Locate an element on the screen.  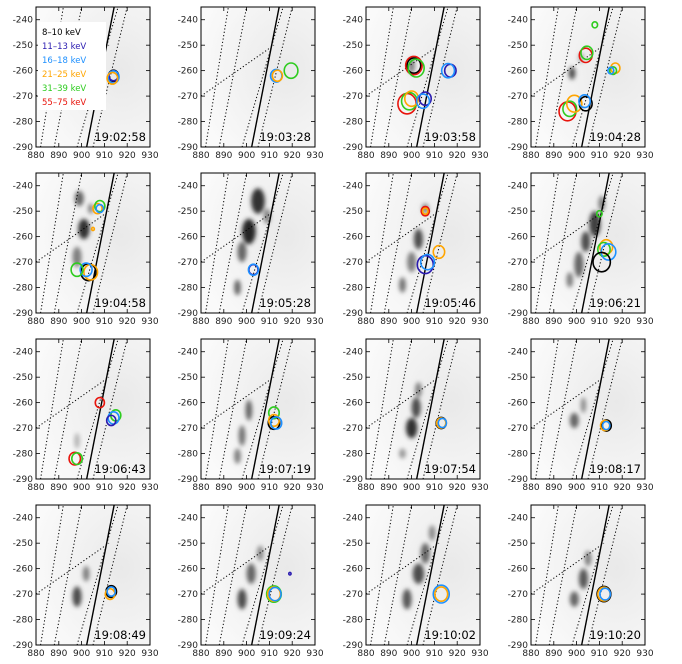
legend-entry: 55–75 keV is located at coordinates (64, 103).